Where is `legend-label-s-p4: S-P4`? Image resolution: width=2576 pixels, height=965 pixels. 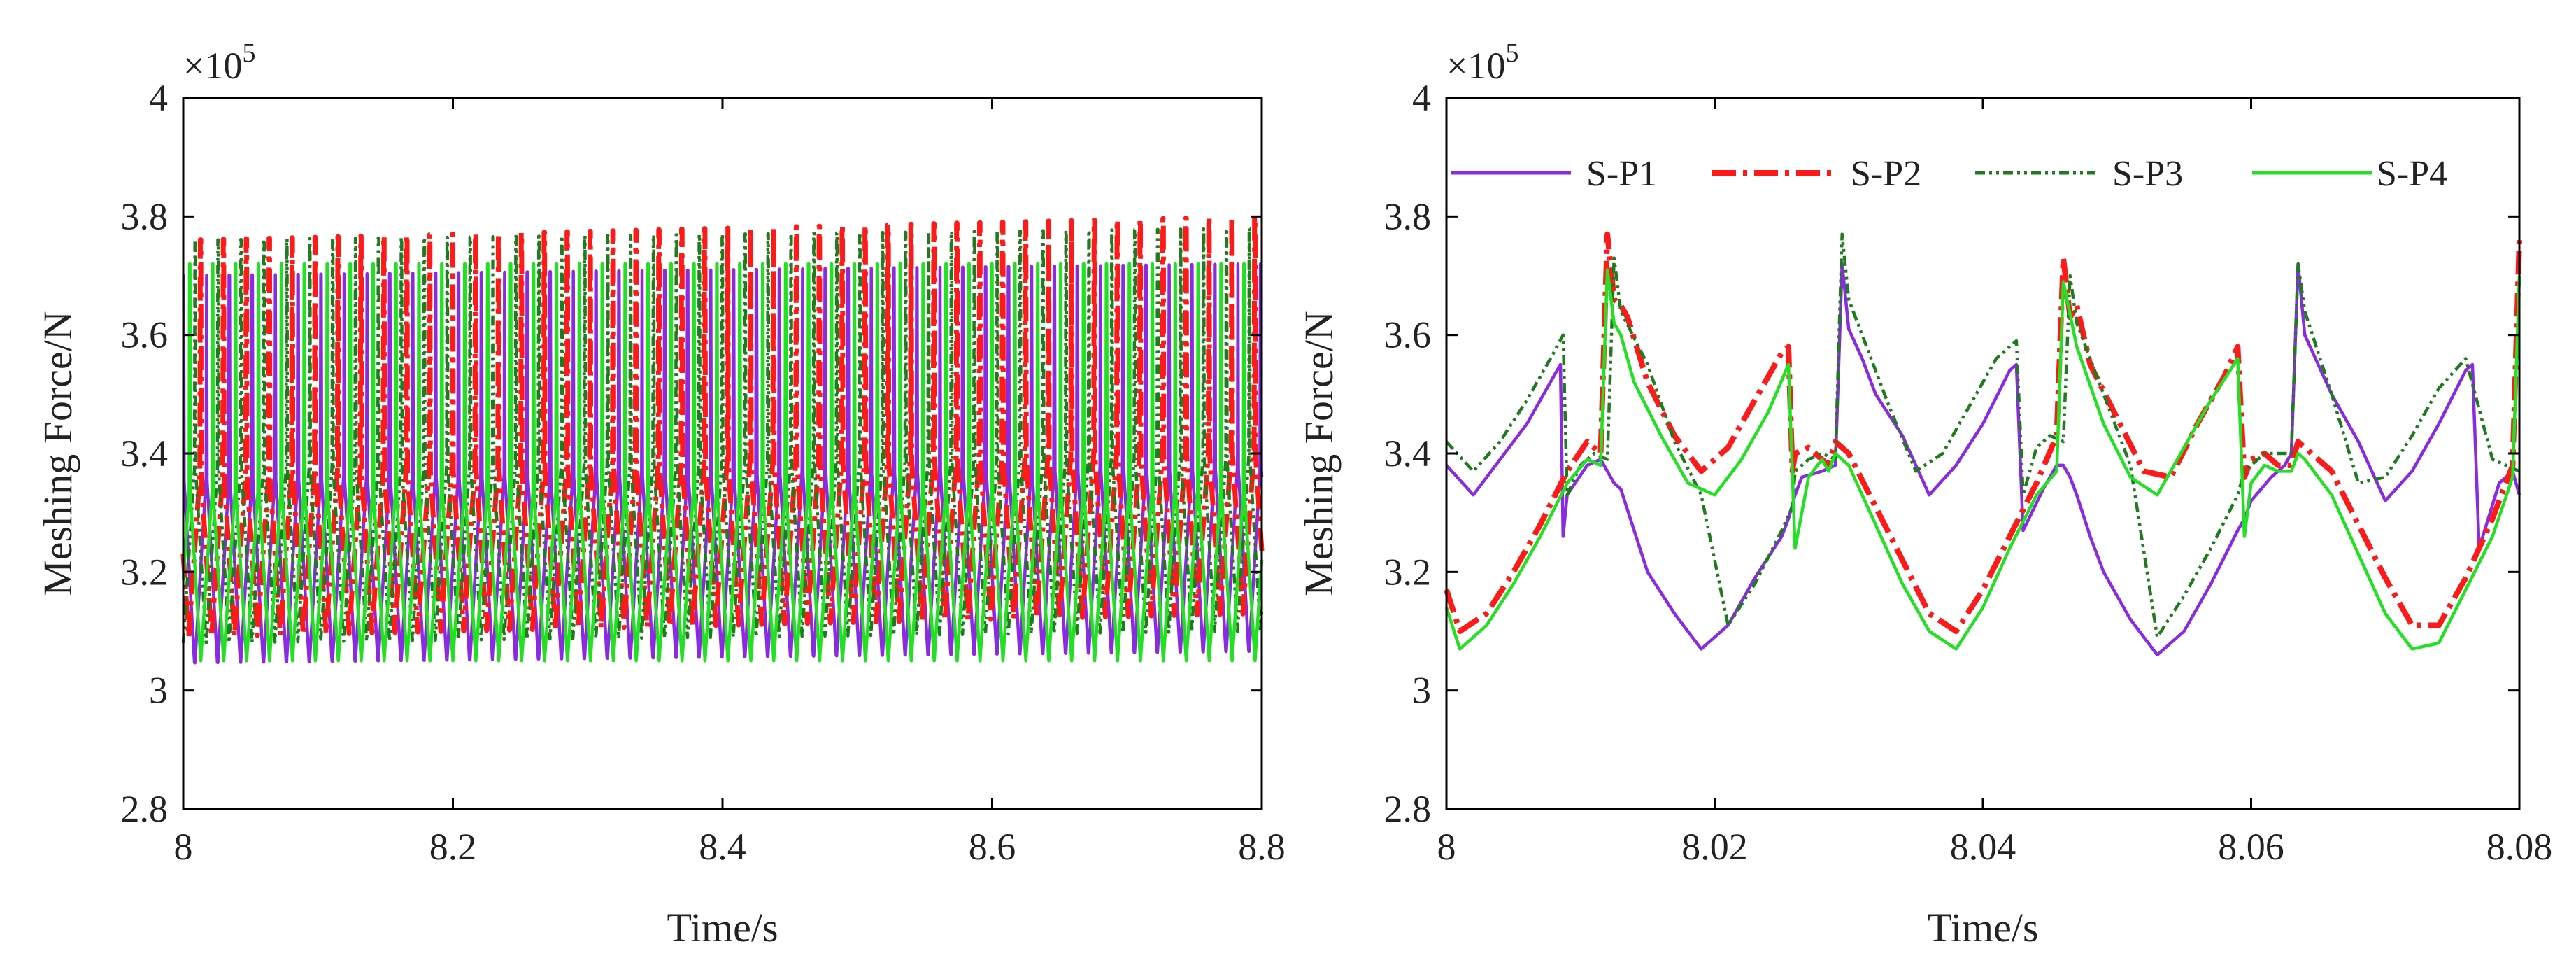 legend-label-s-p4: S-P4 is located at coordinates (2412, 174).